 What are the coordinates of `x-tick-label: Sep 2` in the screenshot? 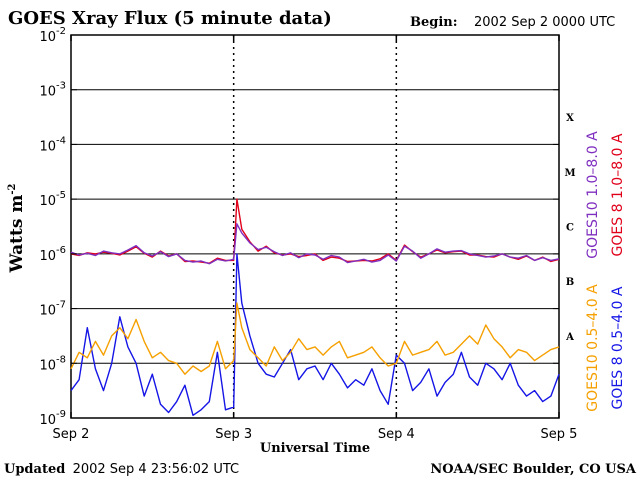 It's located at (71, 434).